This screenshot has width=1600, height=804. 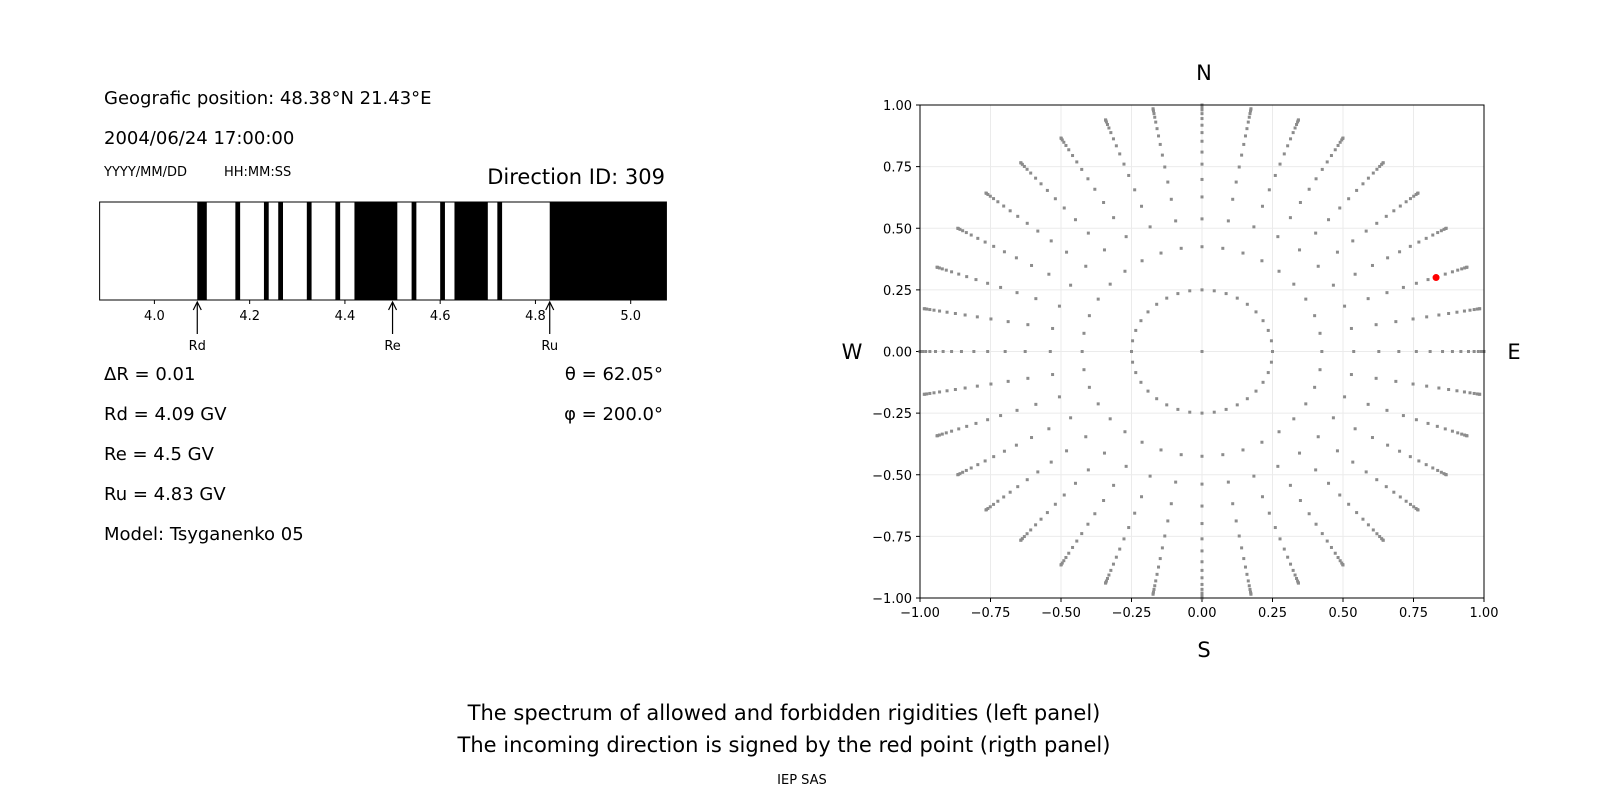 I want to click on x-tick-label: −0.50, so click(x=1061, y=613).